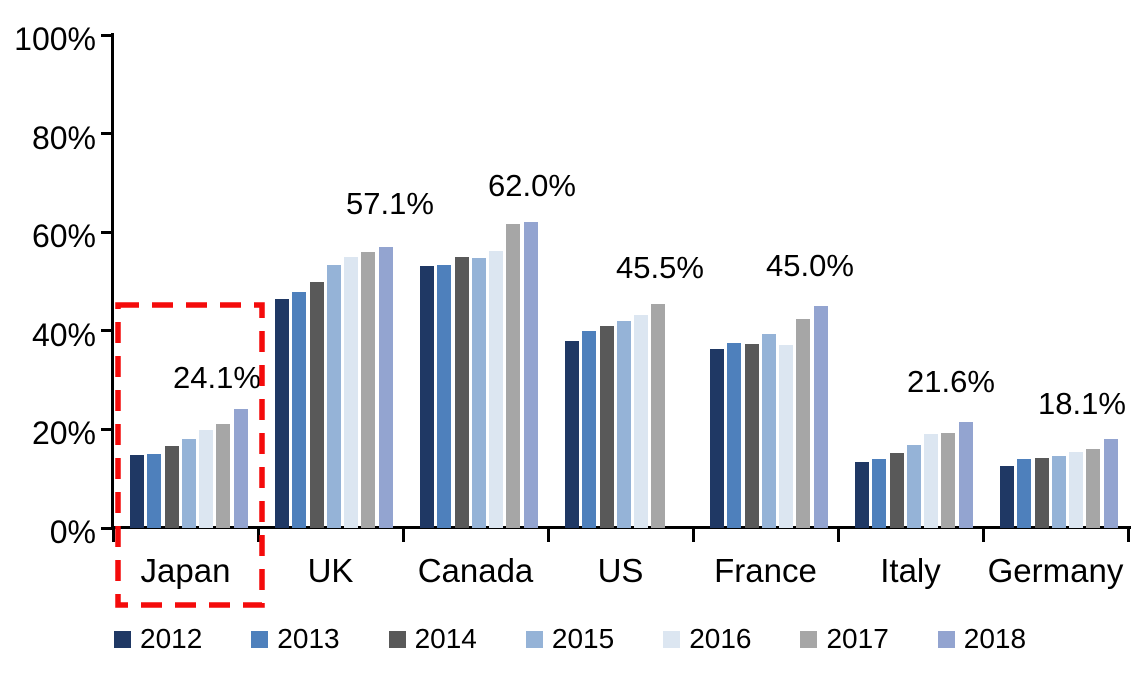 The width and height of the screenshot is (1142, 683). What do you see at coordinates (282, 413) in the screenshot?
I see `bar-uk-2012` at bounding box center [282, 413].